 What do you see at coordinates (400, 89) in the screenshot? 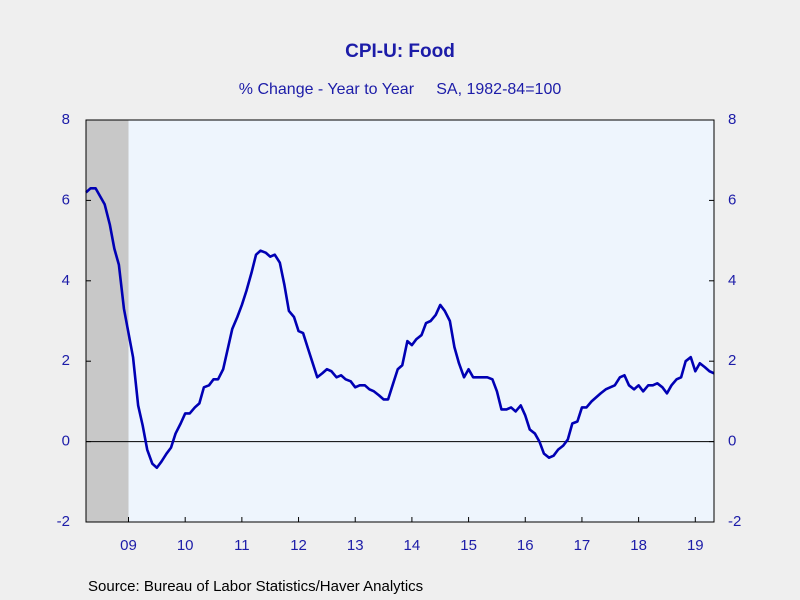
I see `chart-subtitle: % Change - Year to Year SA, 1982-84=100` at bounding box center [400, 89].